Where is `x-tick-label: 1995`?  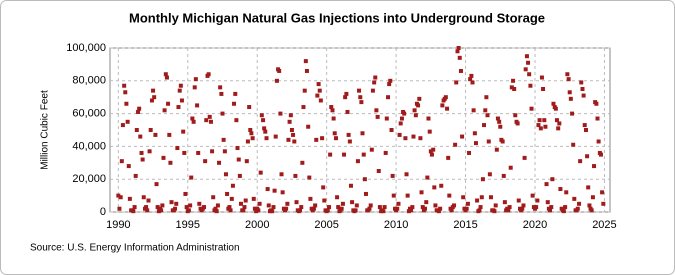
x-tick-label: 1995 is located at coordinates (188, 225).